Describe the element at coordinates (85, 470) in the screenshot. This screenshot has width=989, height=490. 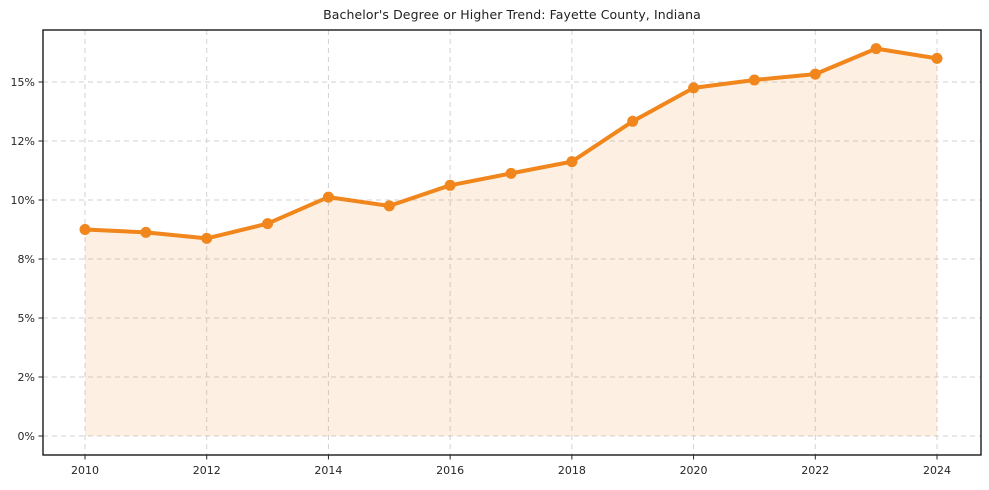
I see `x-tick-label: 2010` at that location.